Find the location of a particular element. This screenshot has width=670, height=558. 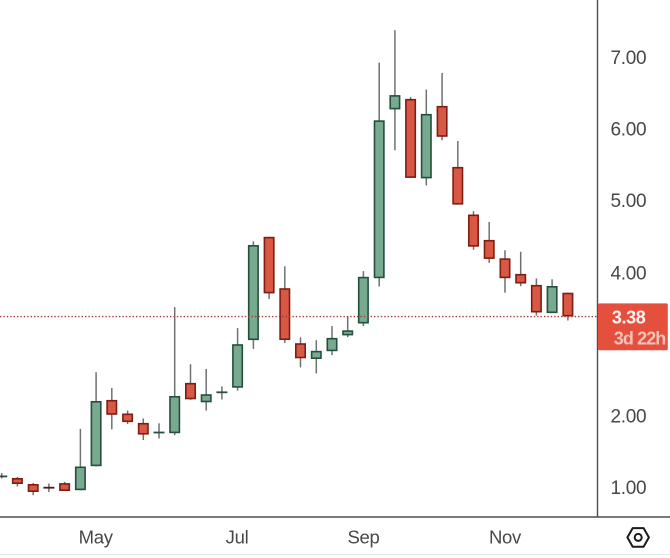

svg-text: May is located at coordinates (96, 537).